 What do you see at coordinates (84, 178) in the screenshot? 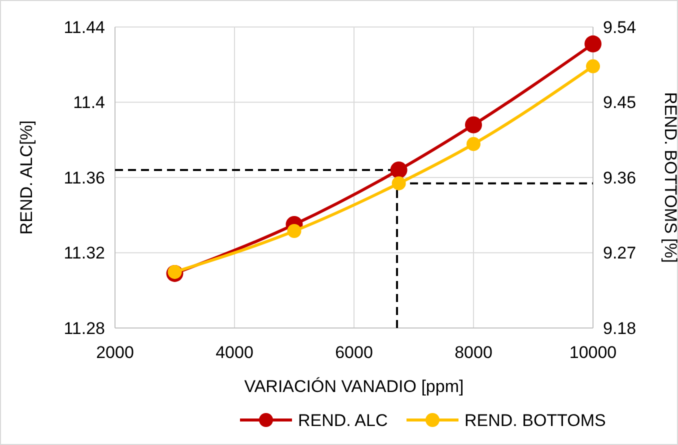
I see `y-tick-label: 11.36` at bounding box center [84, 178].